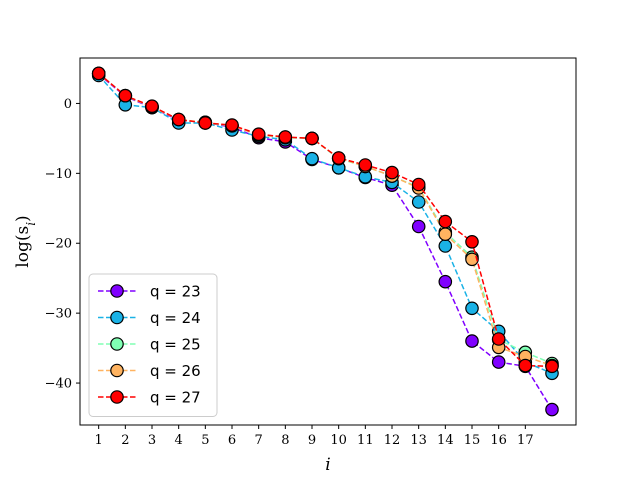 This screenshot has width=640, height=480. Describe the element at coordinates (418, 440) in the screenshot. I see `x-tick-label: 13` at that location.